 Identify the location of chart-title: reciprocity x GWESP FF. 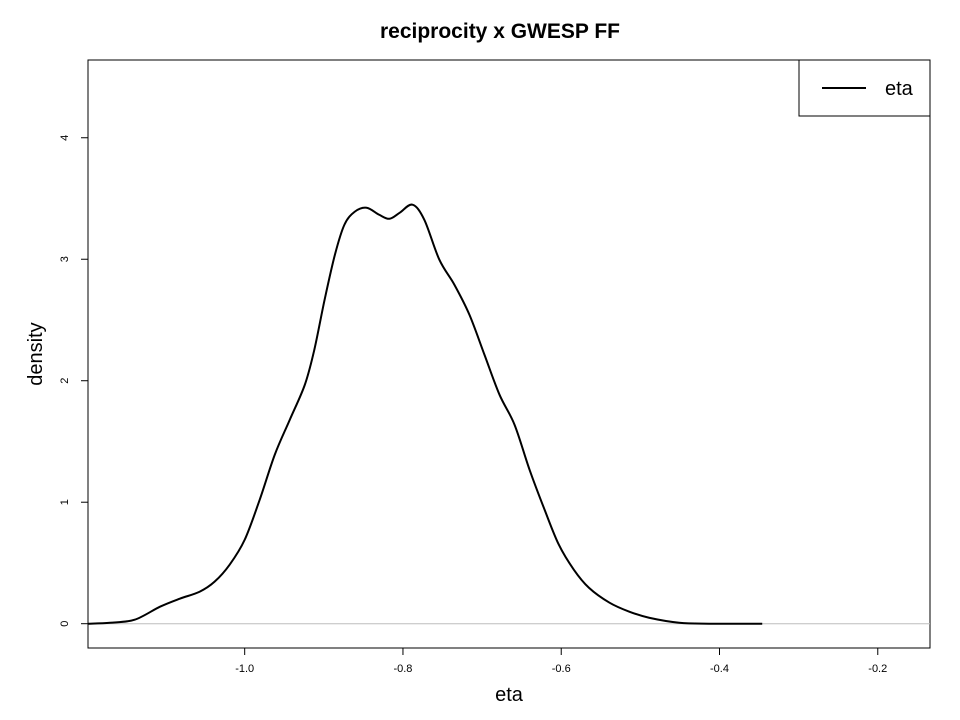
(500, 31).